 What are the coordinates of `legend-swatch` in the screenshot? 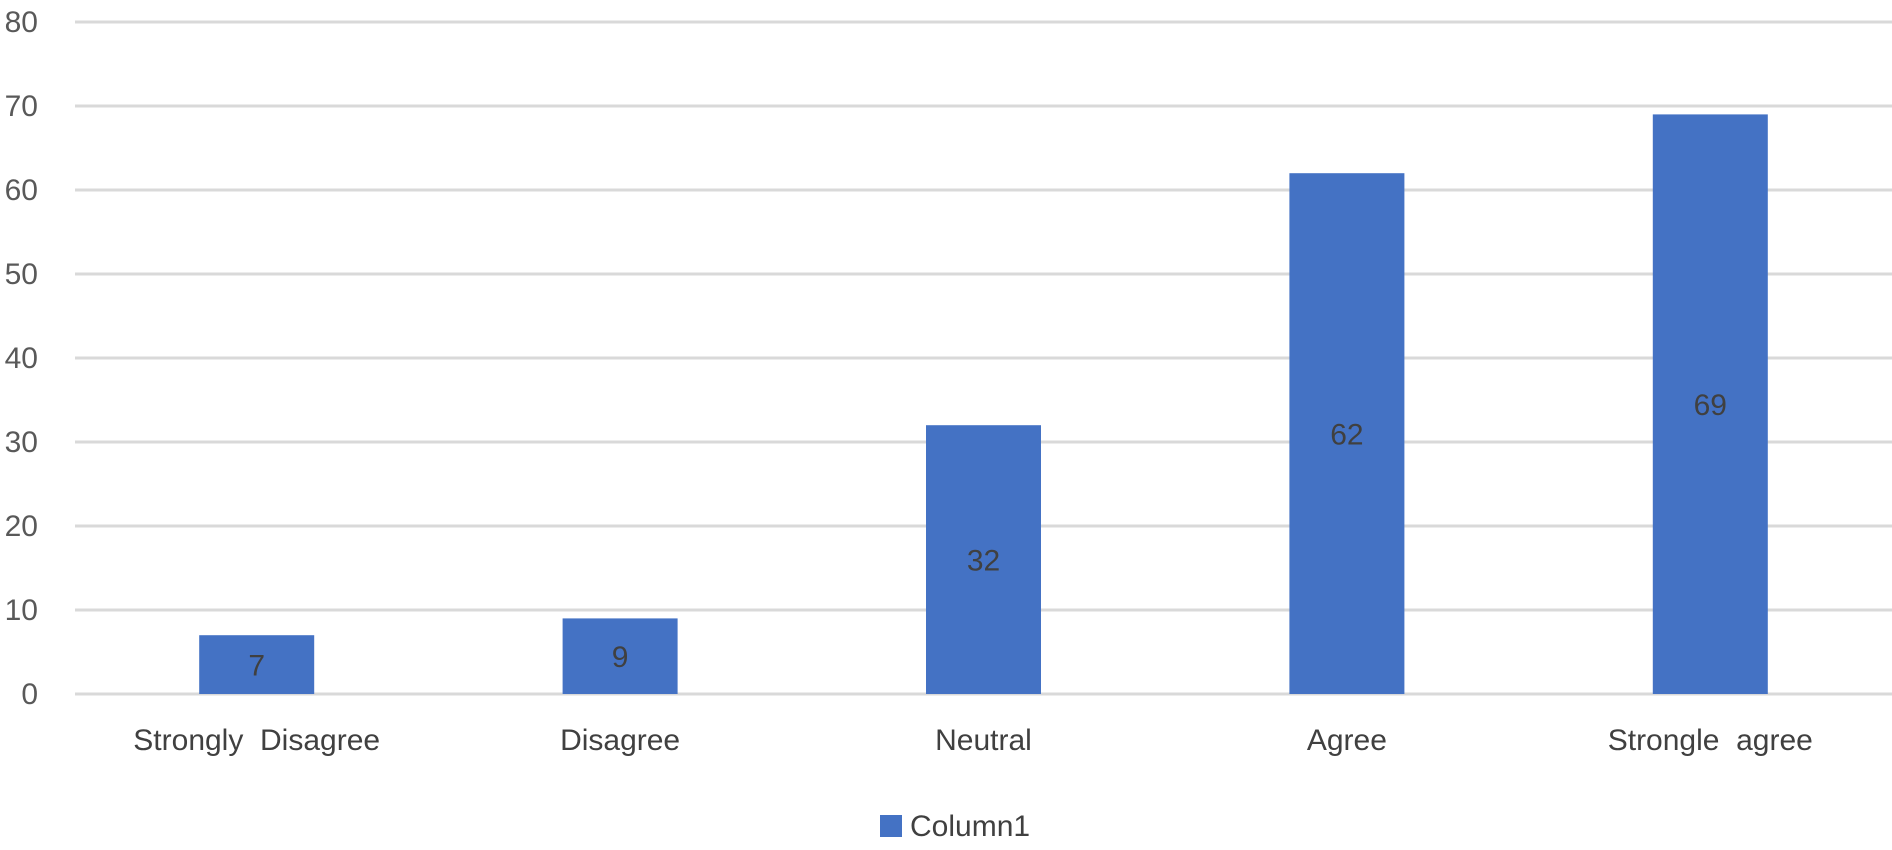 It's located at (891, 826).